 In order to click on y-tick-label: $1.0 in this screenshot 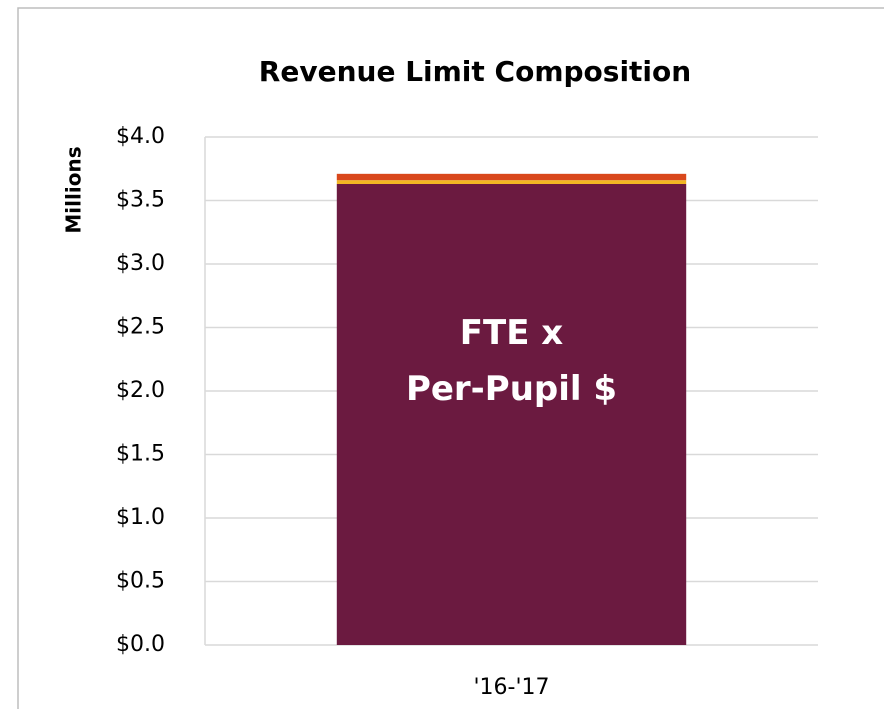, I will do `click(140, 517)`.